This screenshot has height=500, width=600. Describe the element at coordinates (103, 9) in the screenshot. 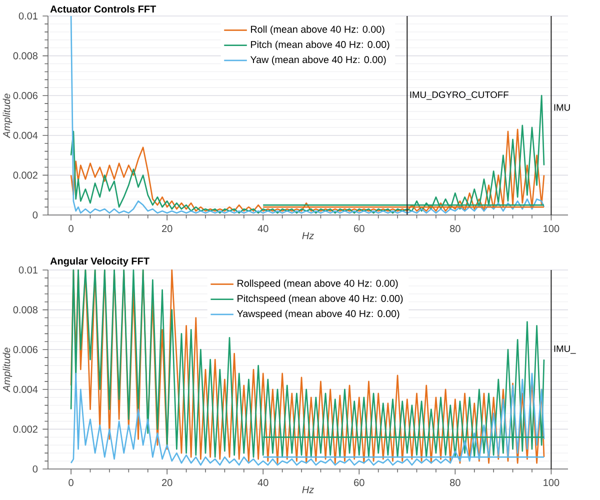

I see `chart-title: Actuator Controls FFT` at that location.